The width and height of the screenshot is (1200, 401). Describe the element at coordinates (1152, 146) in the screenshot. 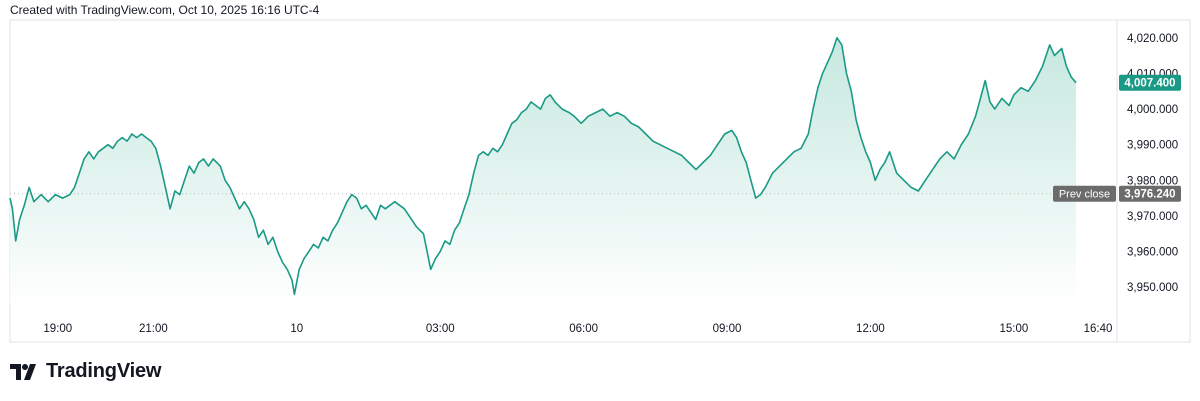

I see `y-tick-label: 3,990.000` at that location.